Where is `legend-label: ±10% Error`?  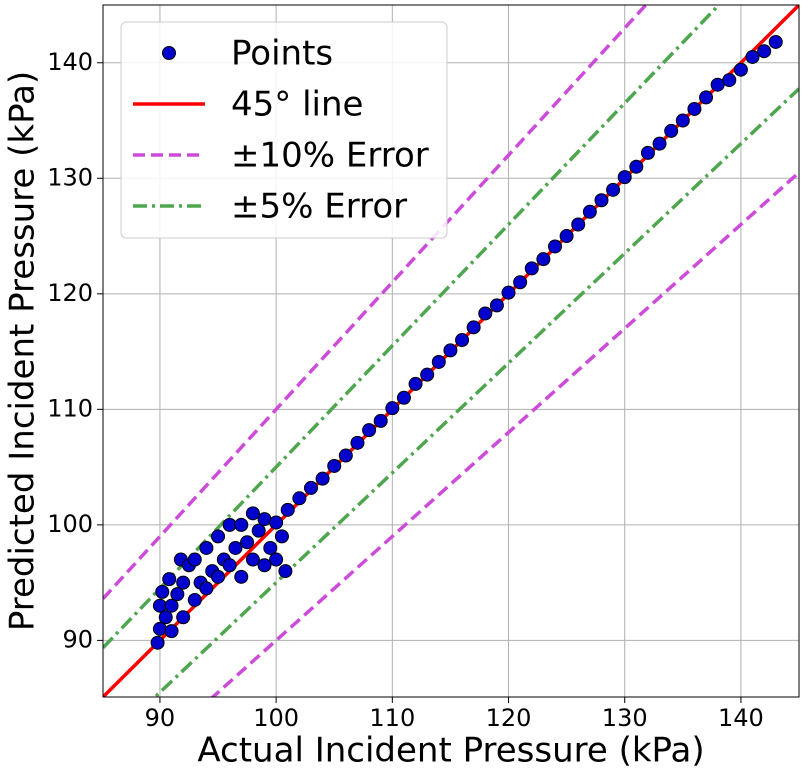 legend-label: ±10% Error is located at coordinates (330, 156).